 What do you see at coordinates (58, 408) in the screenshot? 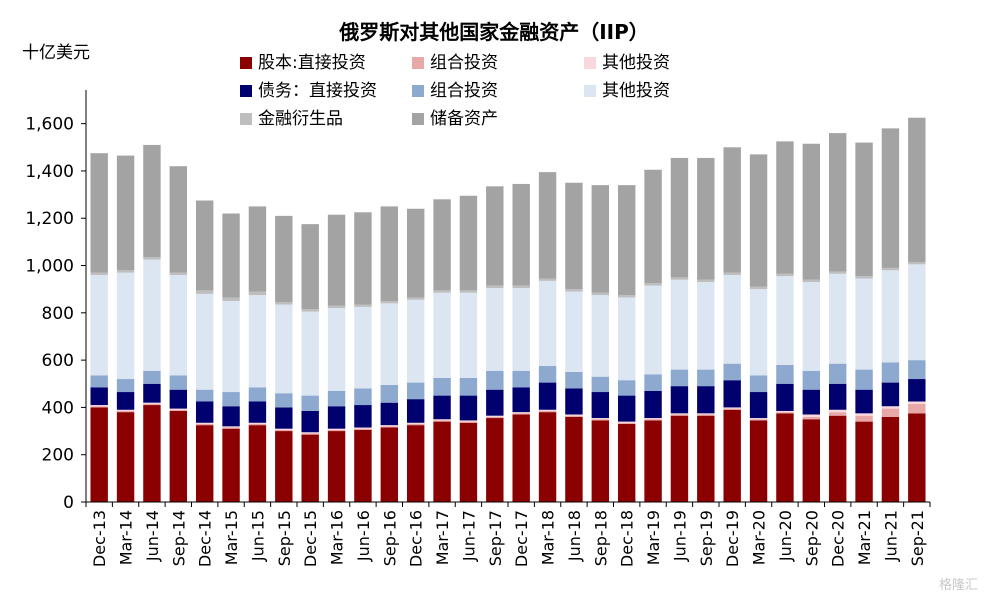
I see `y-tick-label: 400` at bounding box center [58, 408].